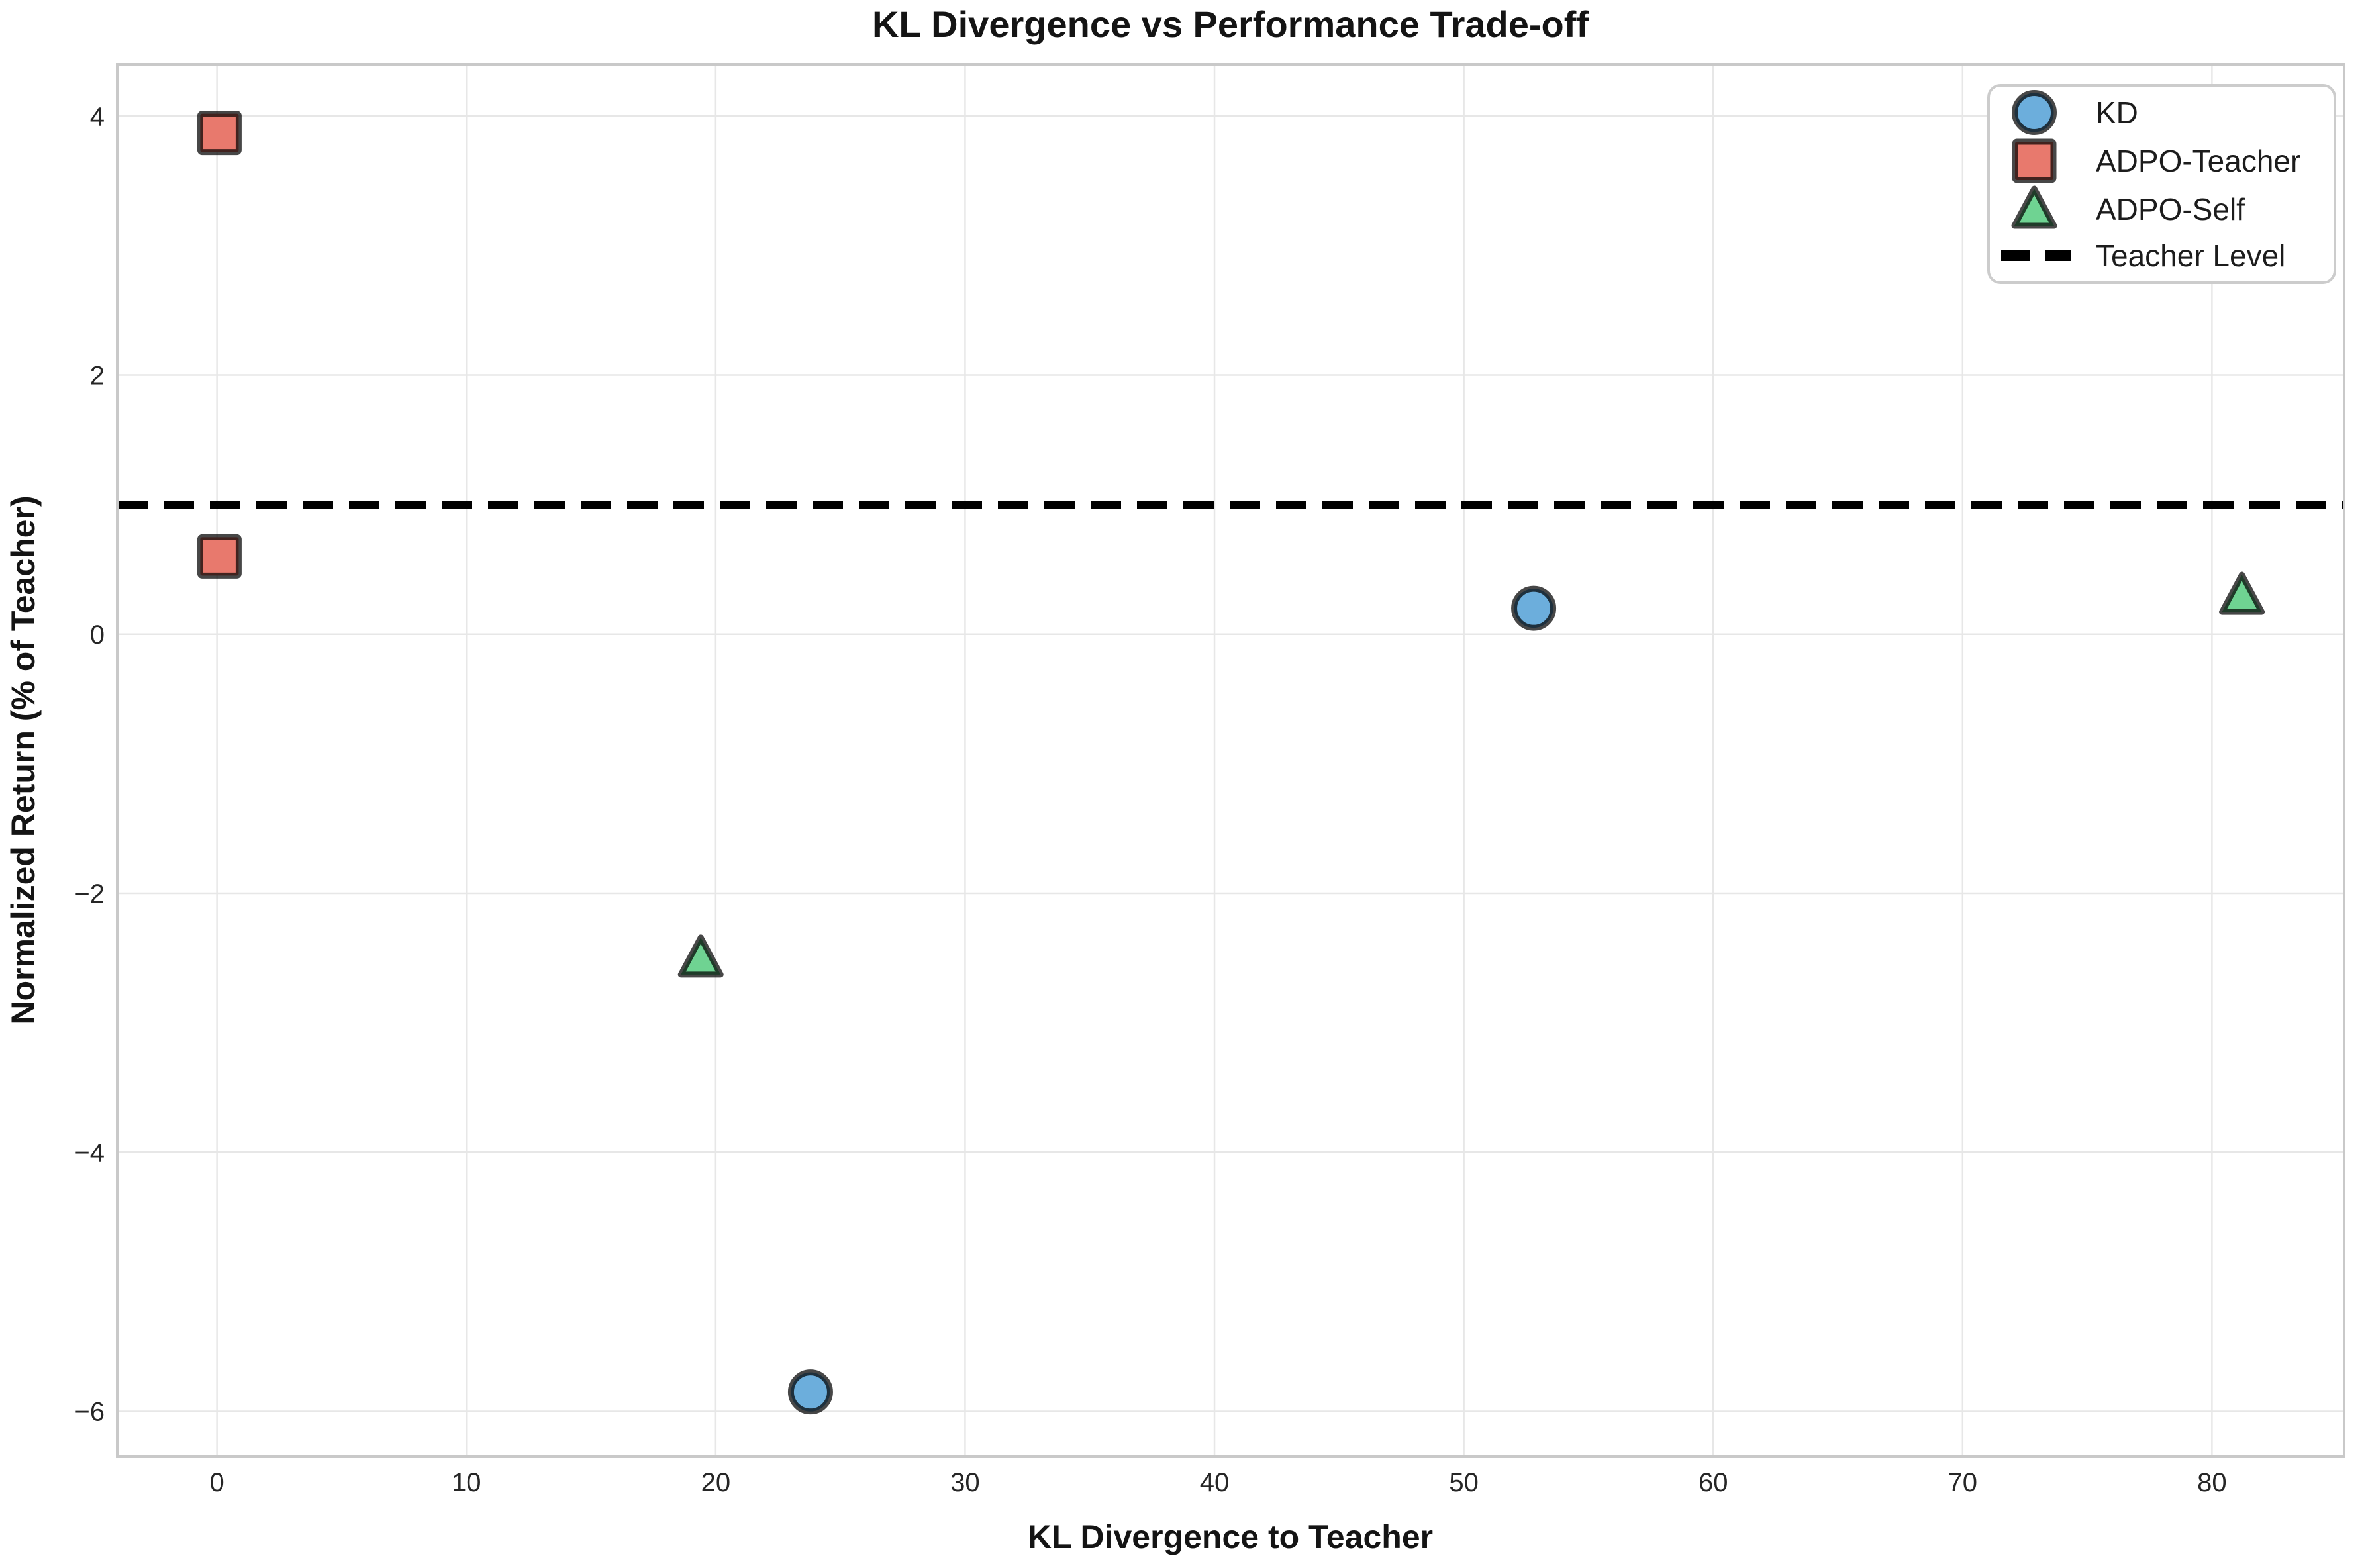 This screenshot has height=1568, width=2364. Describe the element at coordinates (2190, 255) in the screenshot. I see `legend-label: Teacher Level` at that location.